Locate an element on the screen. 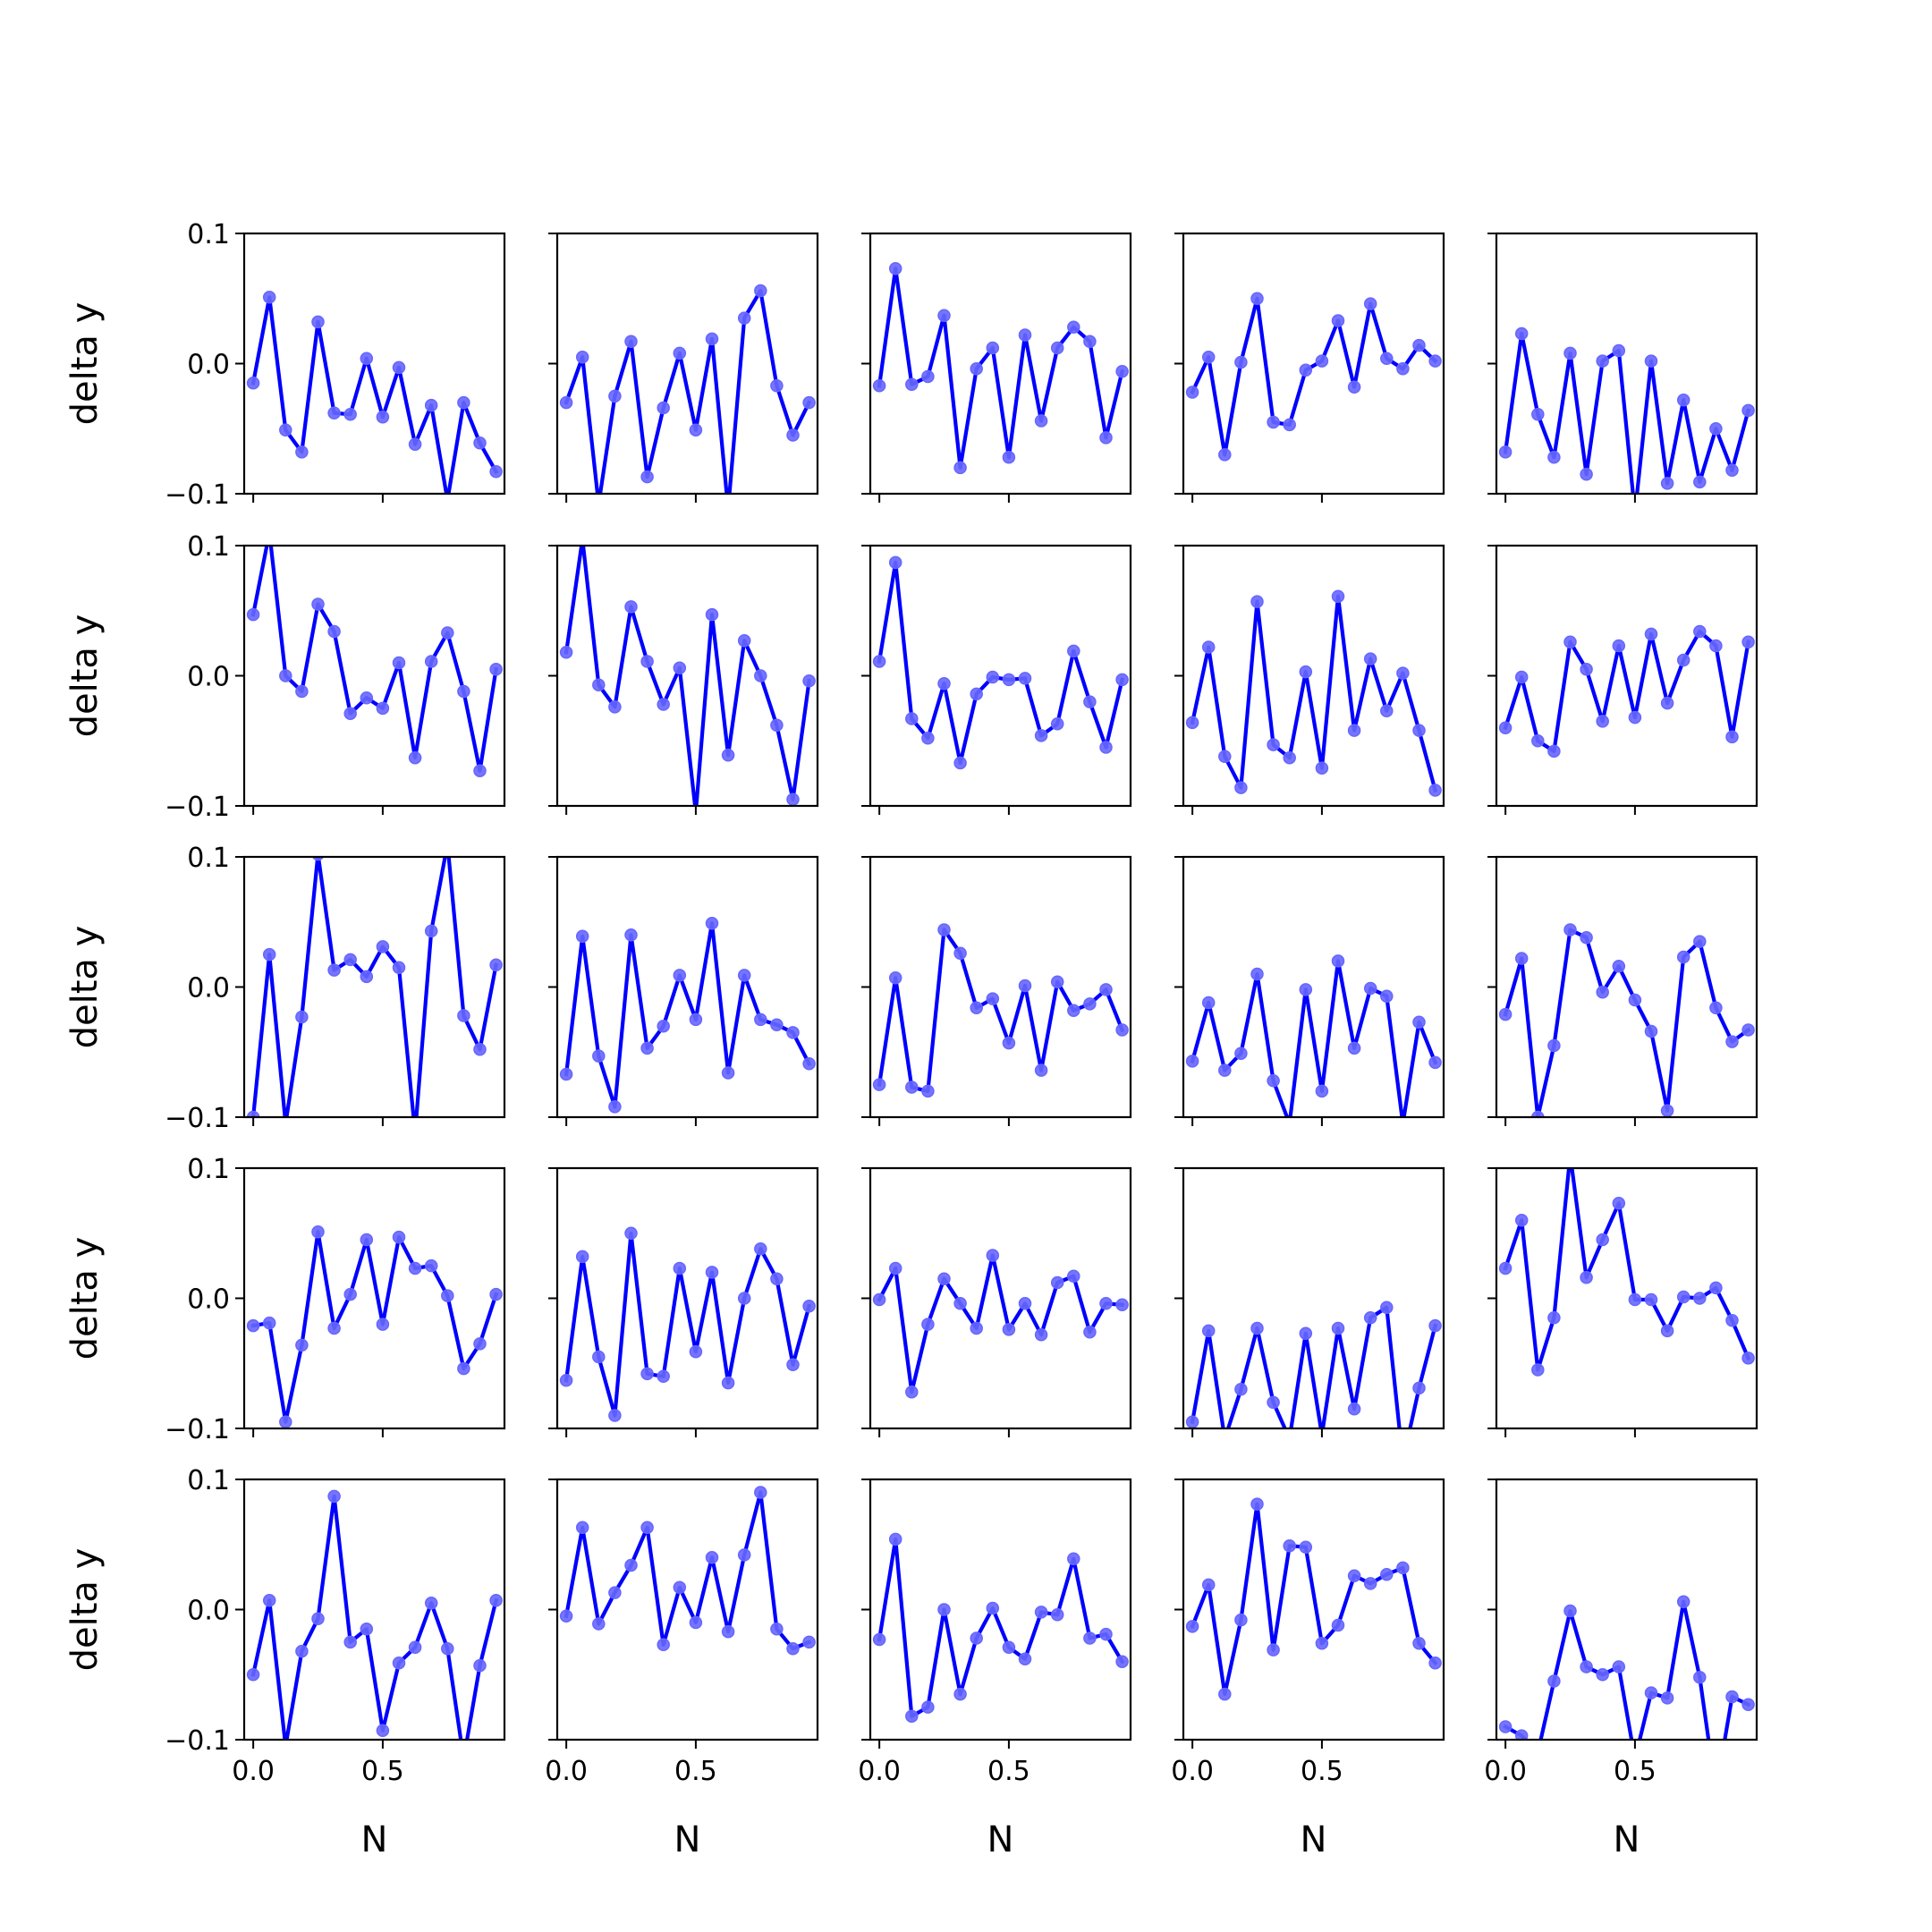  subplot-r5-c2: 0.0 0.5 N is located at coordinates (682, 1669).